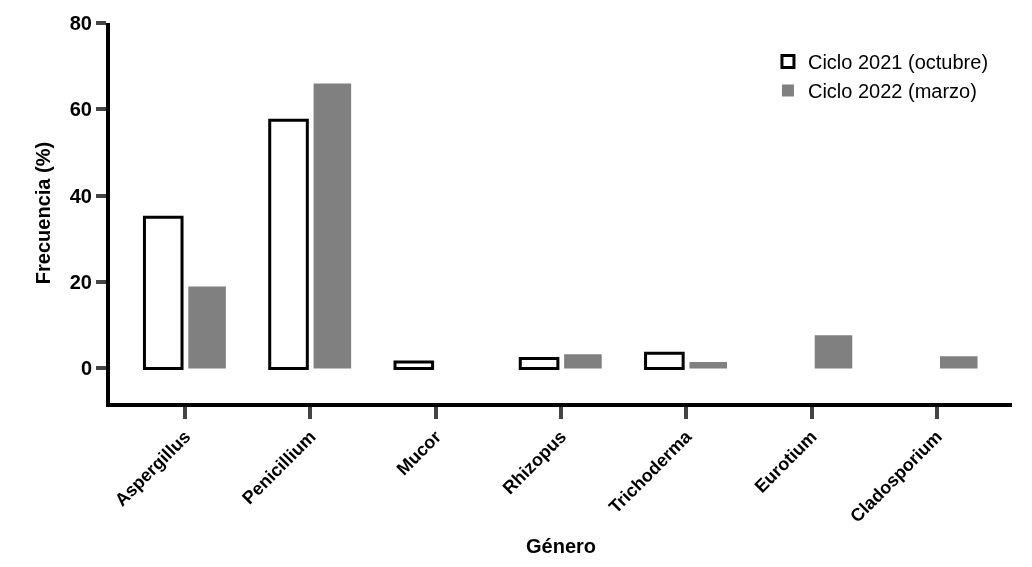 The width and height of the screenshot is (1032, 567). Describe the element at coordinates (80, 195) in the screenshot. I see `y-tick-label: 40` at that location.